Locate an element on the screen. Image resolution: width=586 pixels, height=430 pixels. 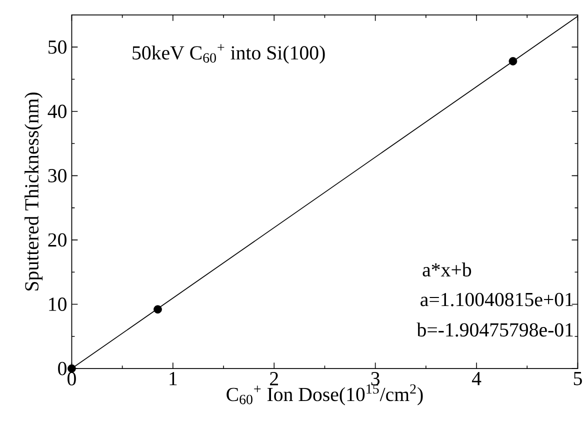
x-tick-label: 5 is located at coordinates (578, 379).